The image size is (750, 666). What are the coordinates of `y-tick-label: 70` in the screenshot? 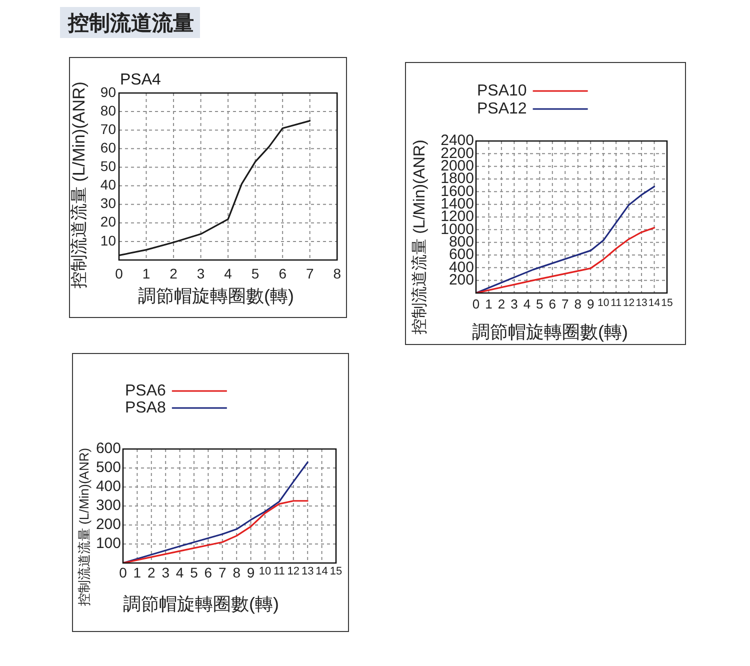 It's located at (108, 128).